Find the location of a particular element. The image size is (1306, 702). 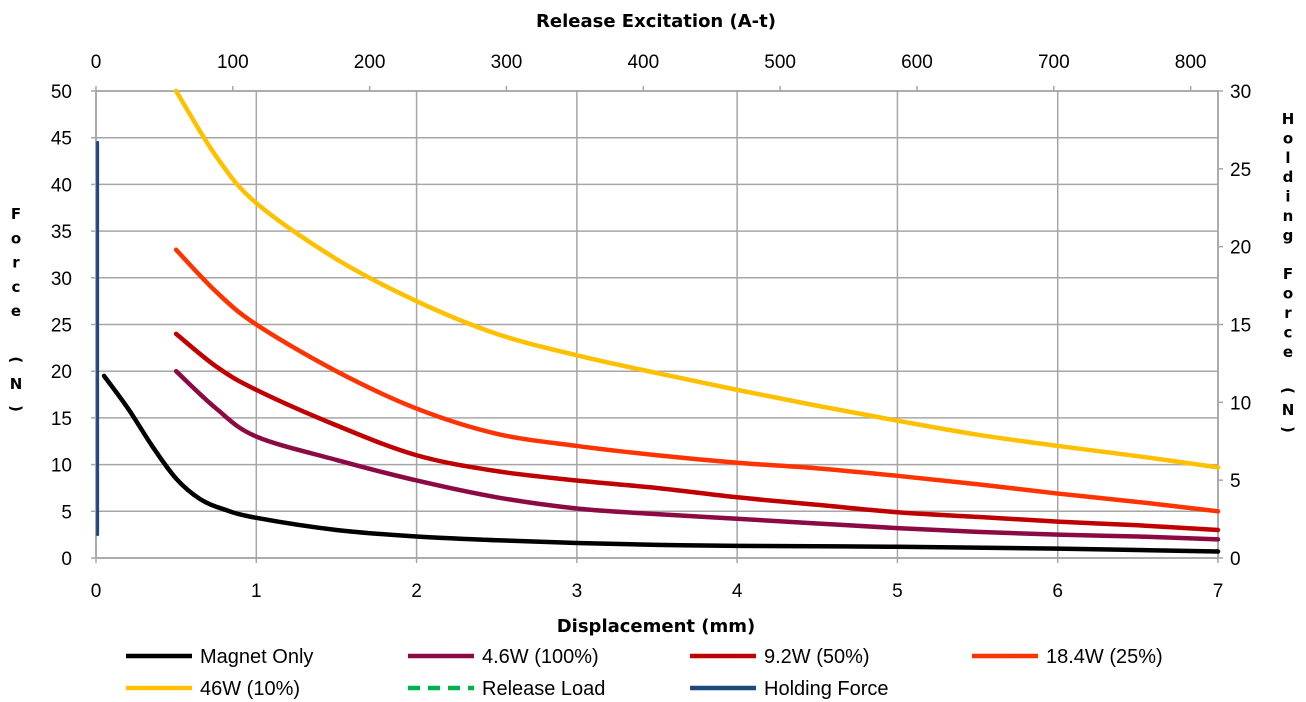

x2-tick-label: 500 is located at coordinates (780, 62).